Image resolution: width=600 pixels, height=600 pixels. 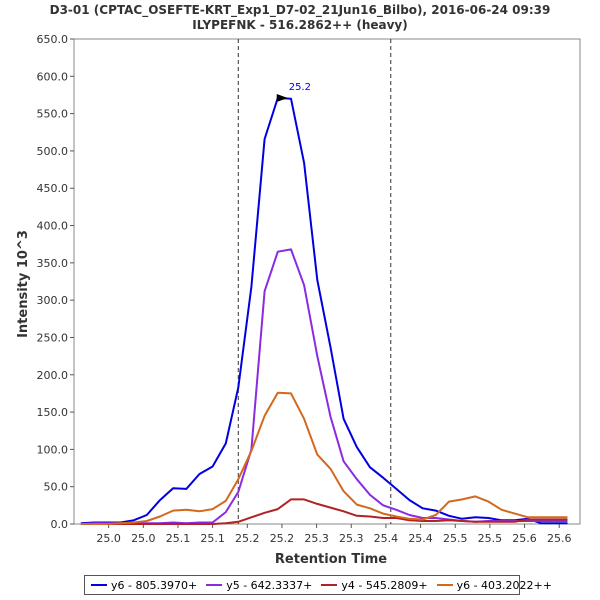 What do you see at coordinates (504, 585) in the screenshot?
I see `legend-label: y6 - 403.2022++` at bounding box center [504, 585].